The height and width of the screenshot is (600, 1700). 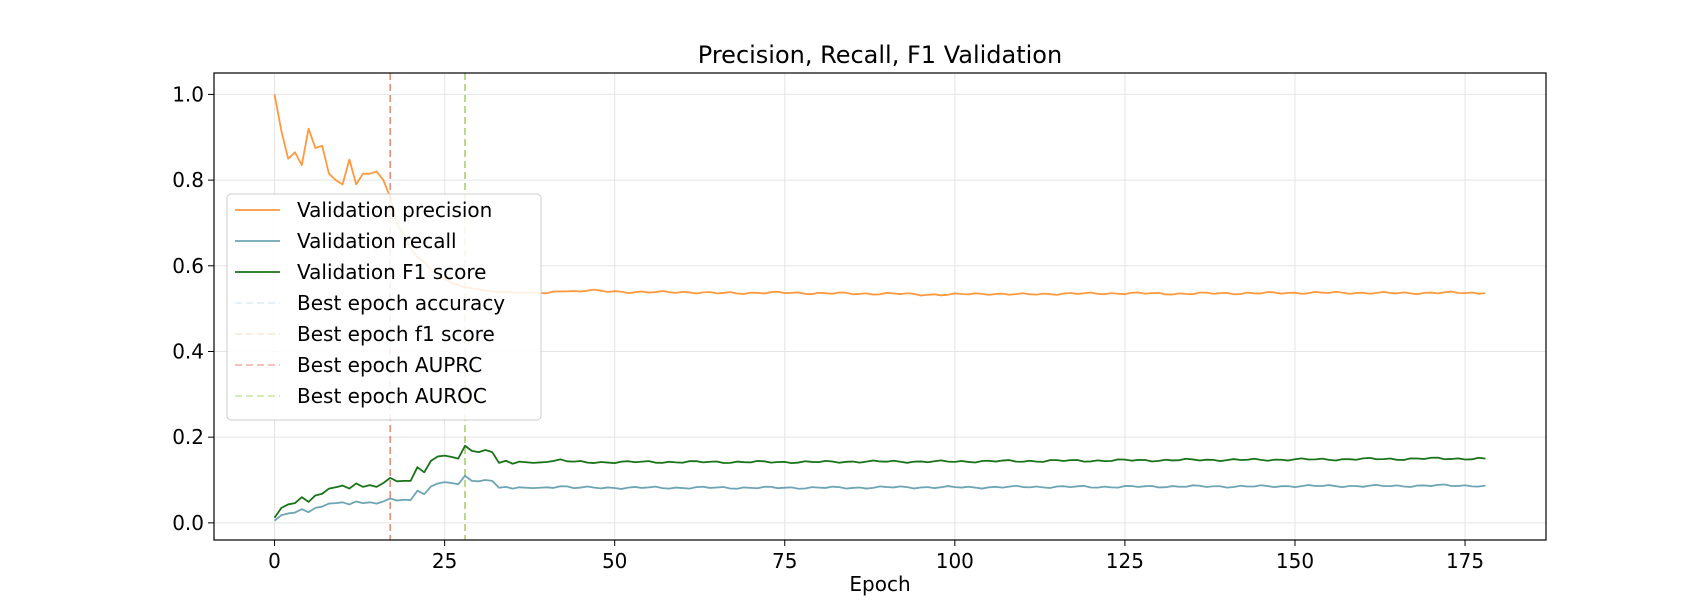 I want to click on legend-label: Best epoch AUPRC, so click(x=389, y=365).